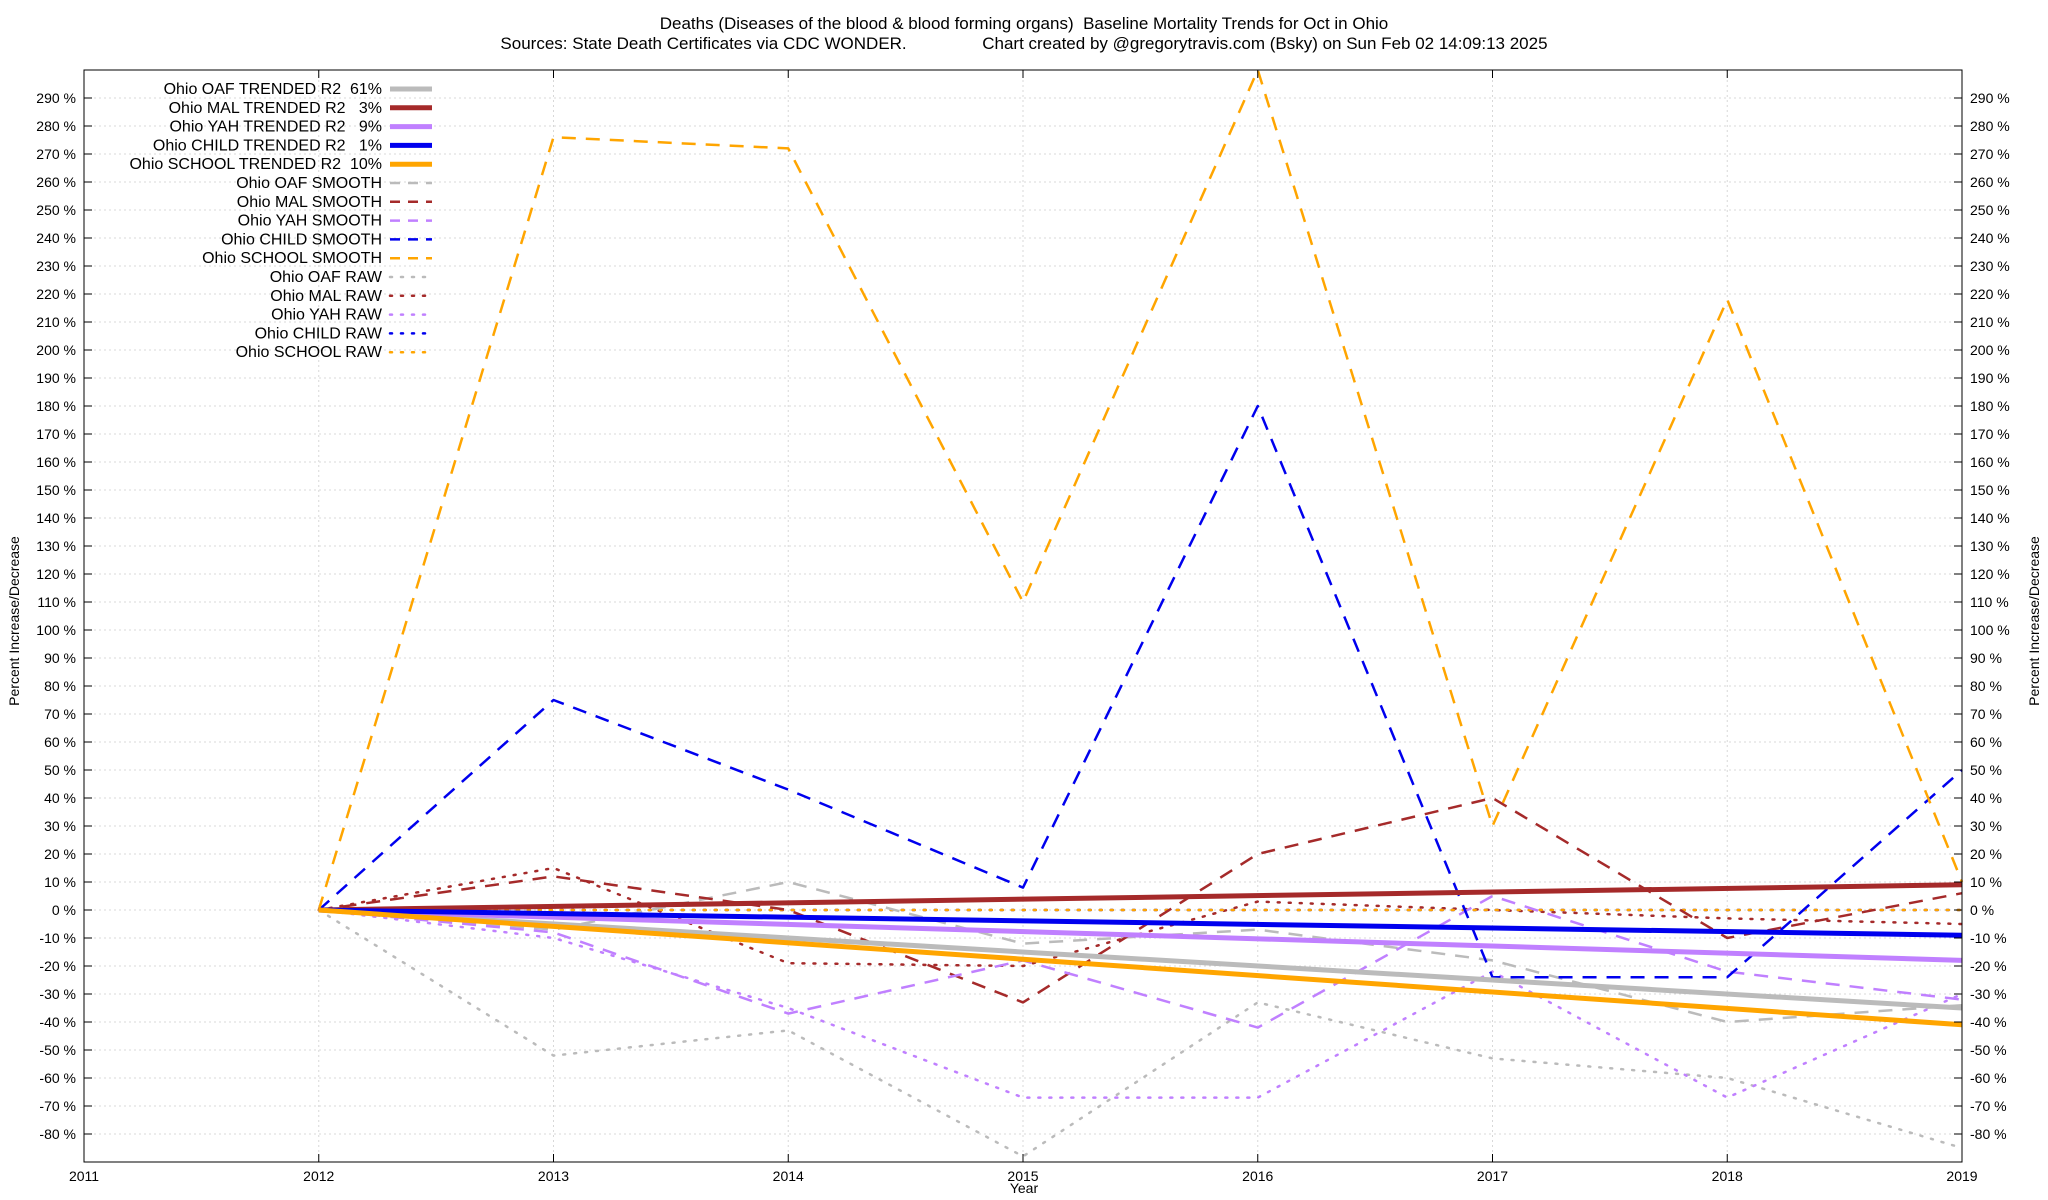  Describe the element at coordinates (1986, 658) in the screenshot. I see `y2-tick-label: 90 %` at that location.